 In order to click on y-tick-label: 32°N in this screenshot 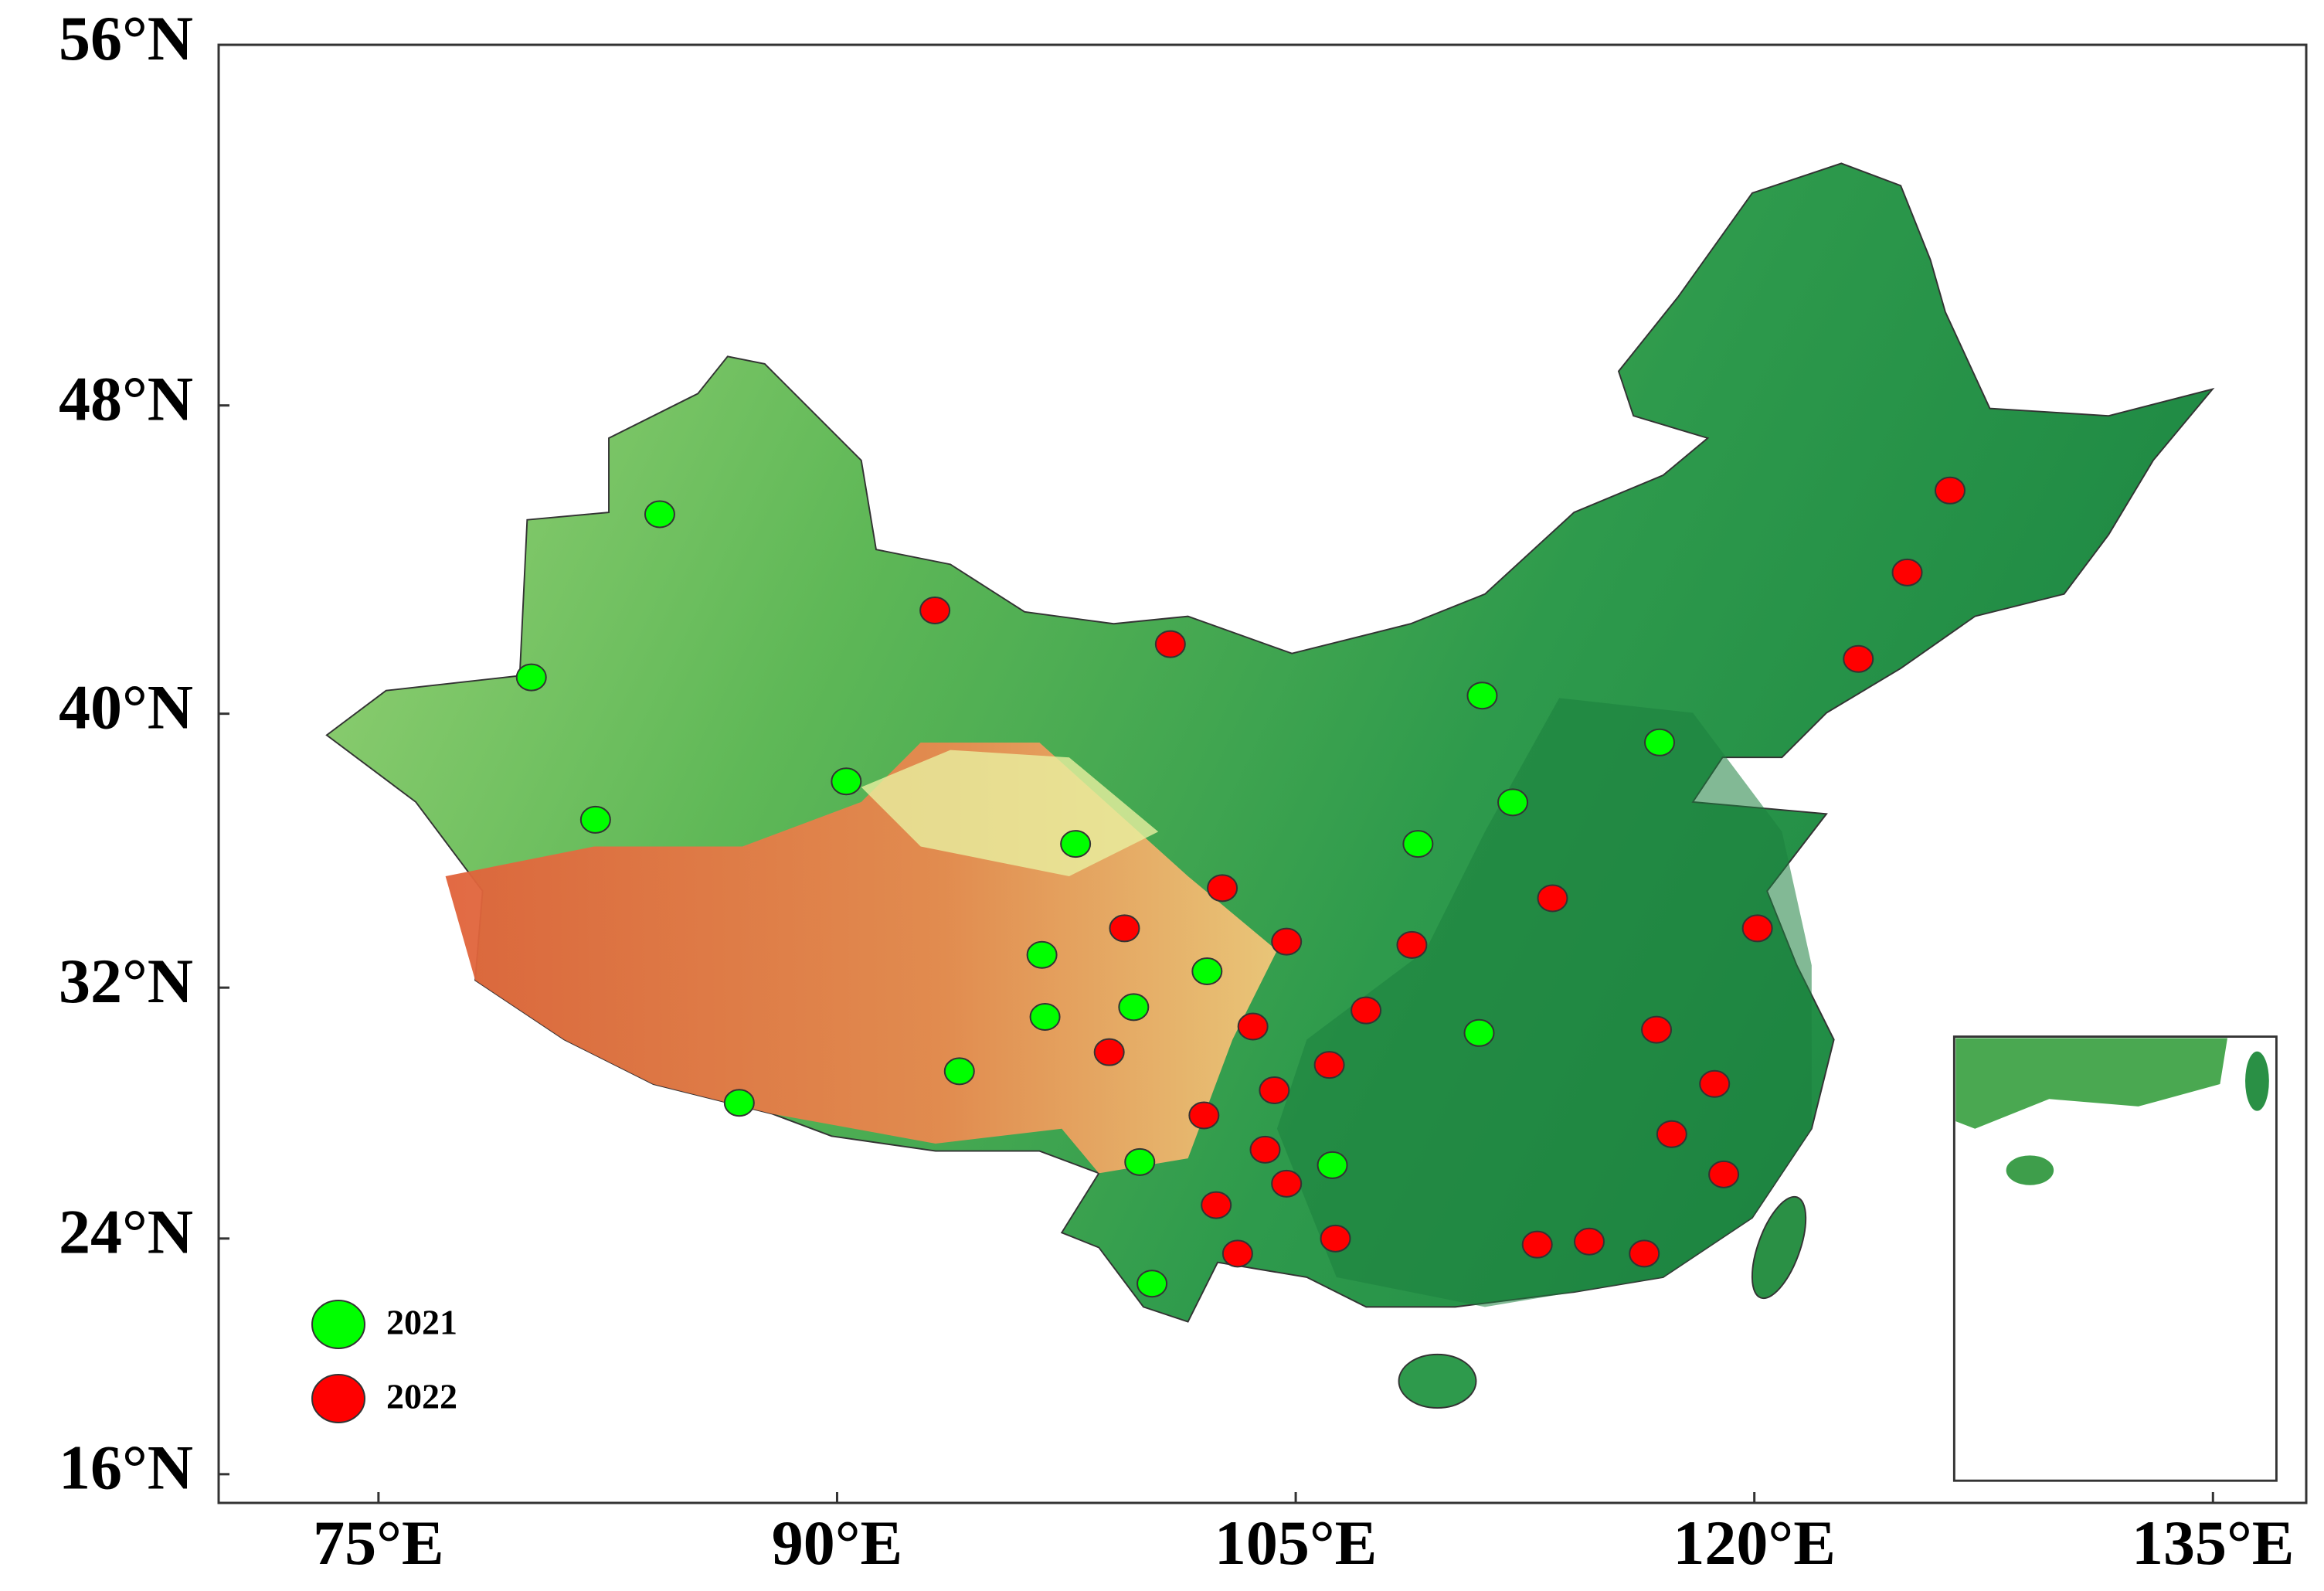, I will do `click(126, 981)`.